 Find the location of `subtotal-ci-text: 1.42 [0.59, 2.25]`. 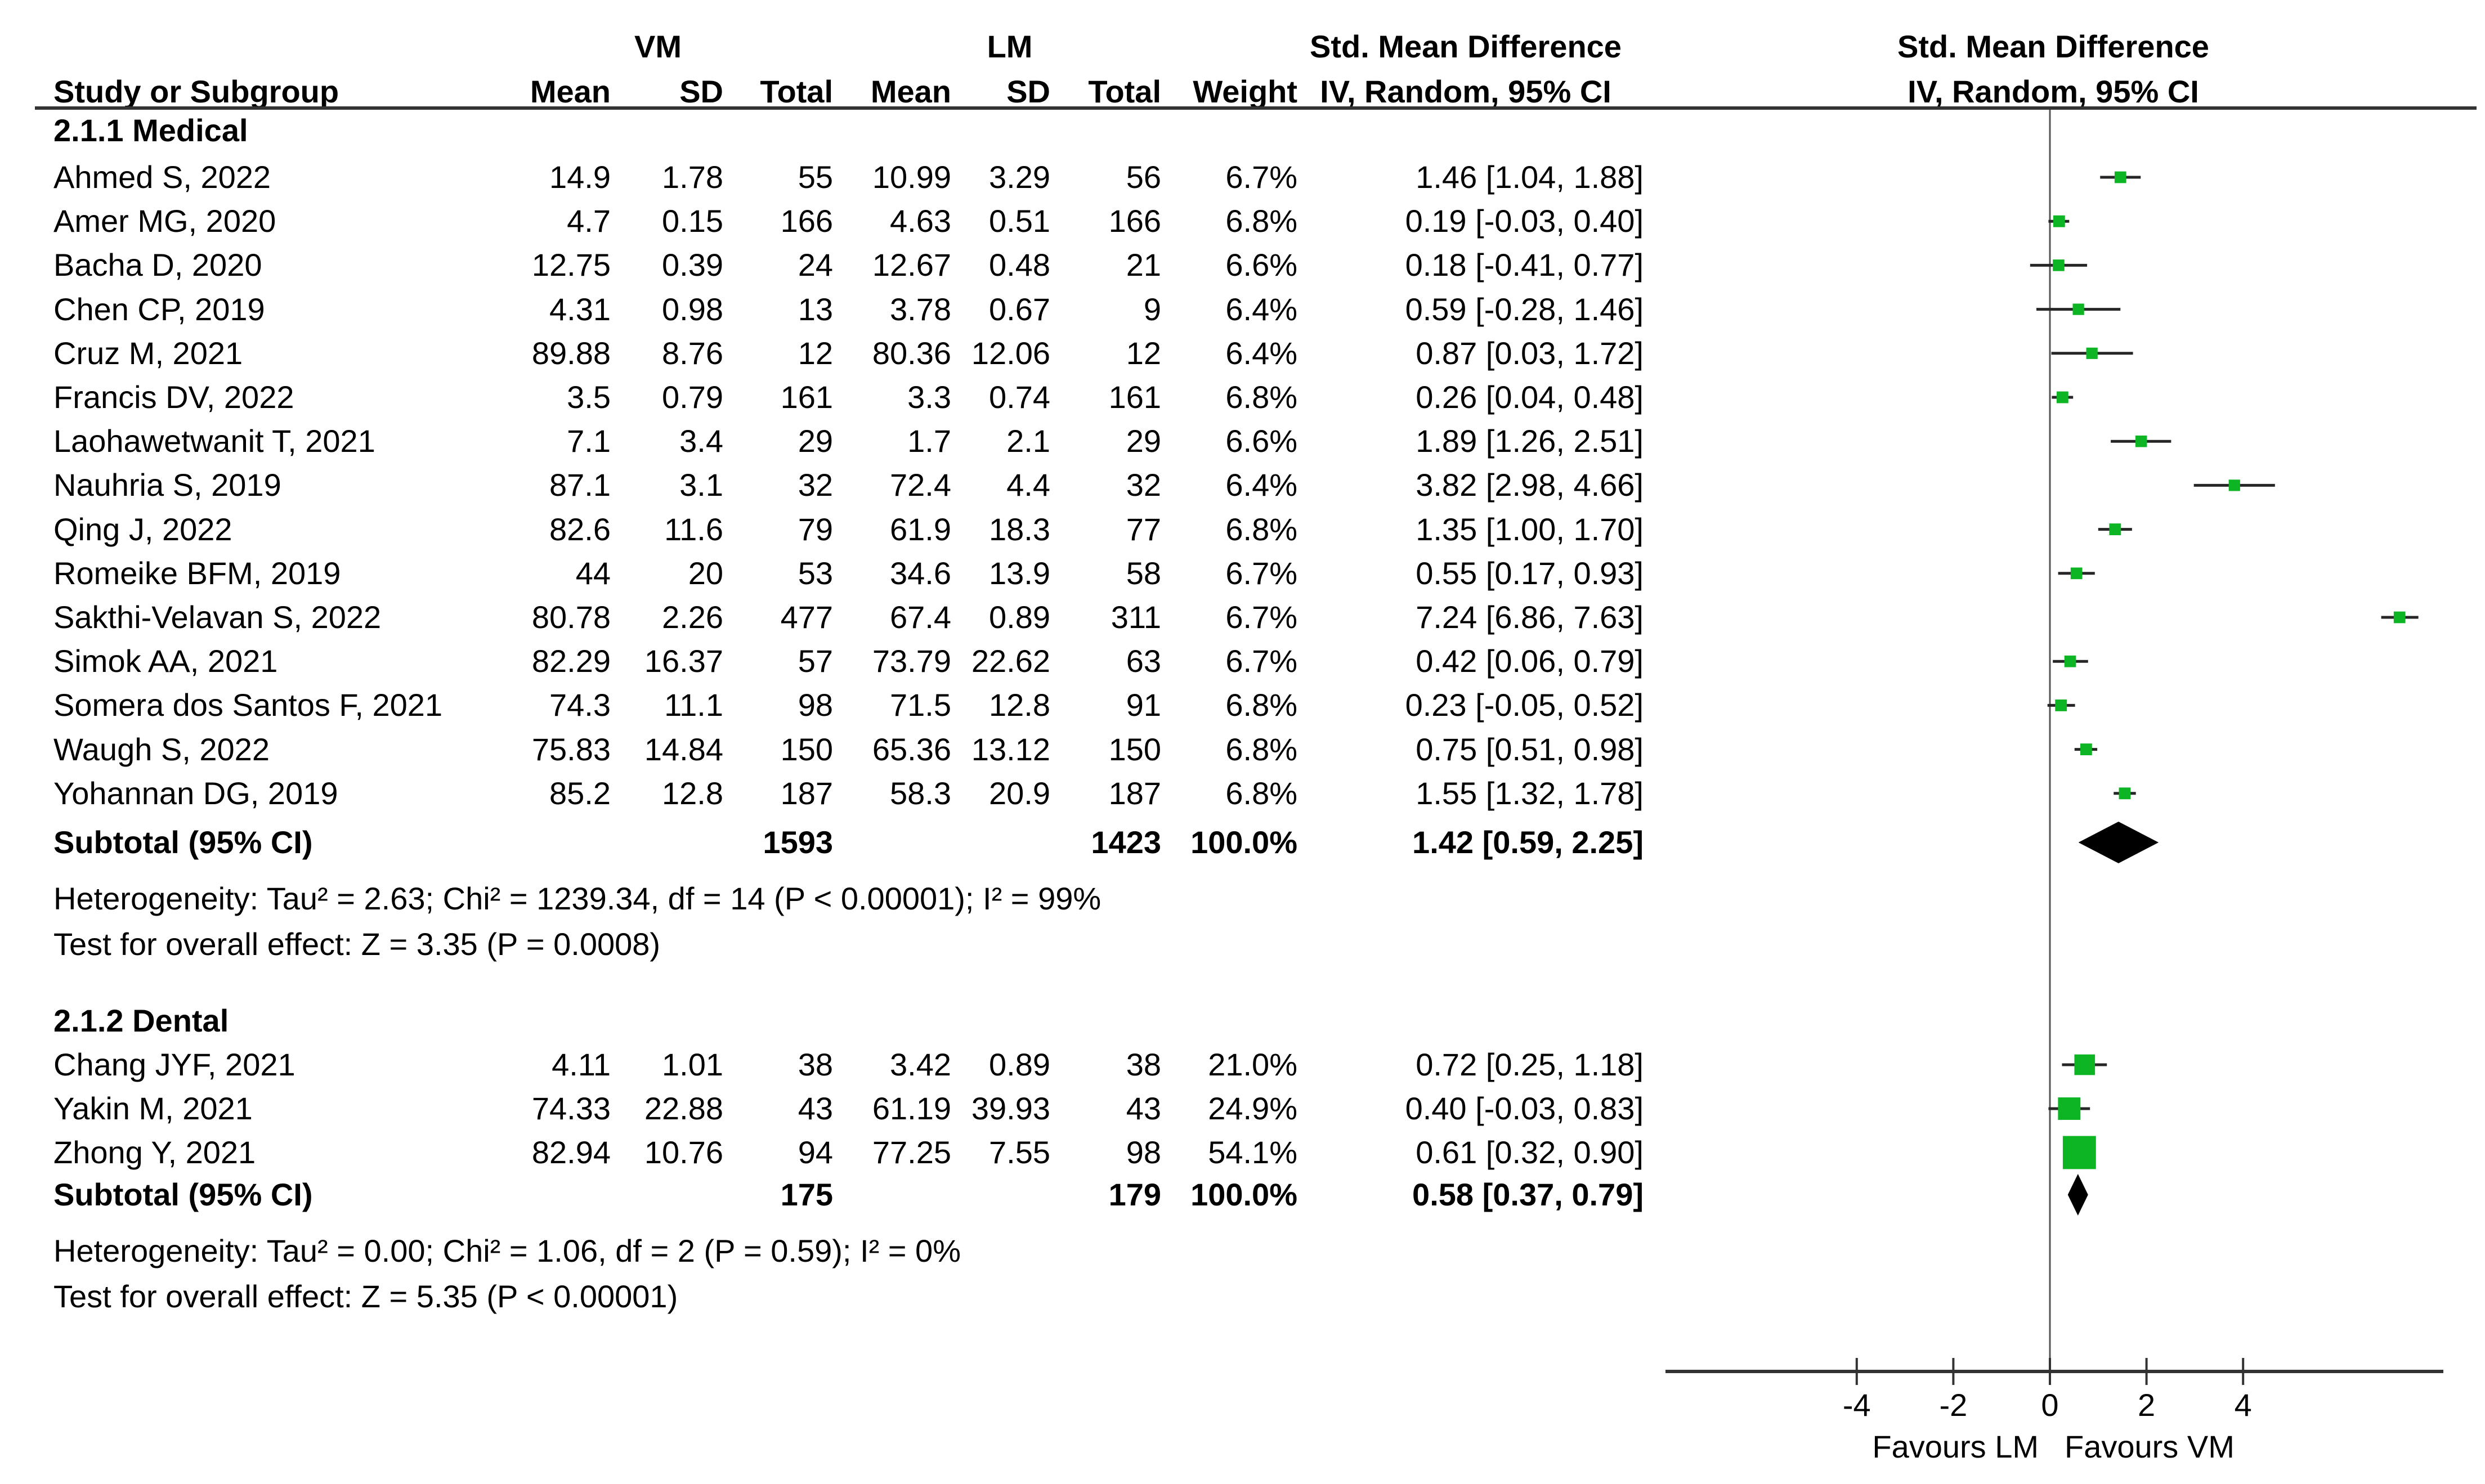

subtotal-ci-text: 1.42 [0.59, 2.25] is located at coordinates (1528, 842).